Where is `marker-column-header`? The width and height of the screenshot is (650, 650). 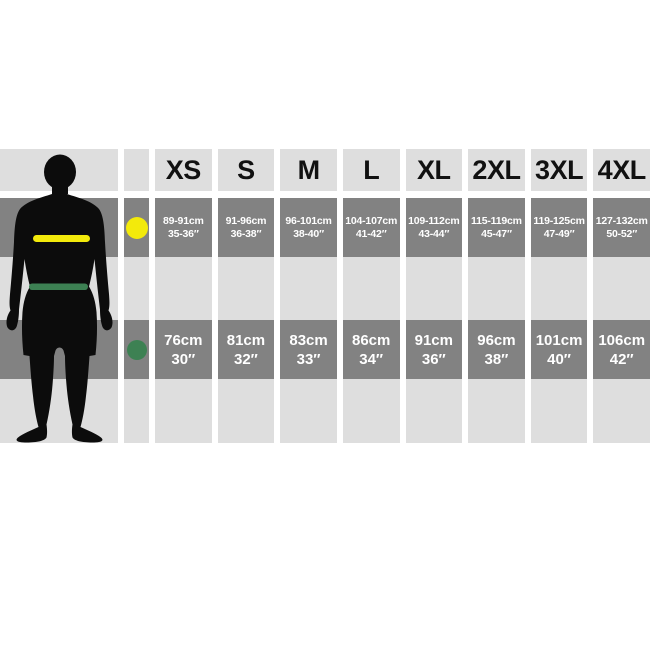
marker-column-header is located at coordinates (136, 170).